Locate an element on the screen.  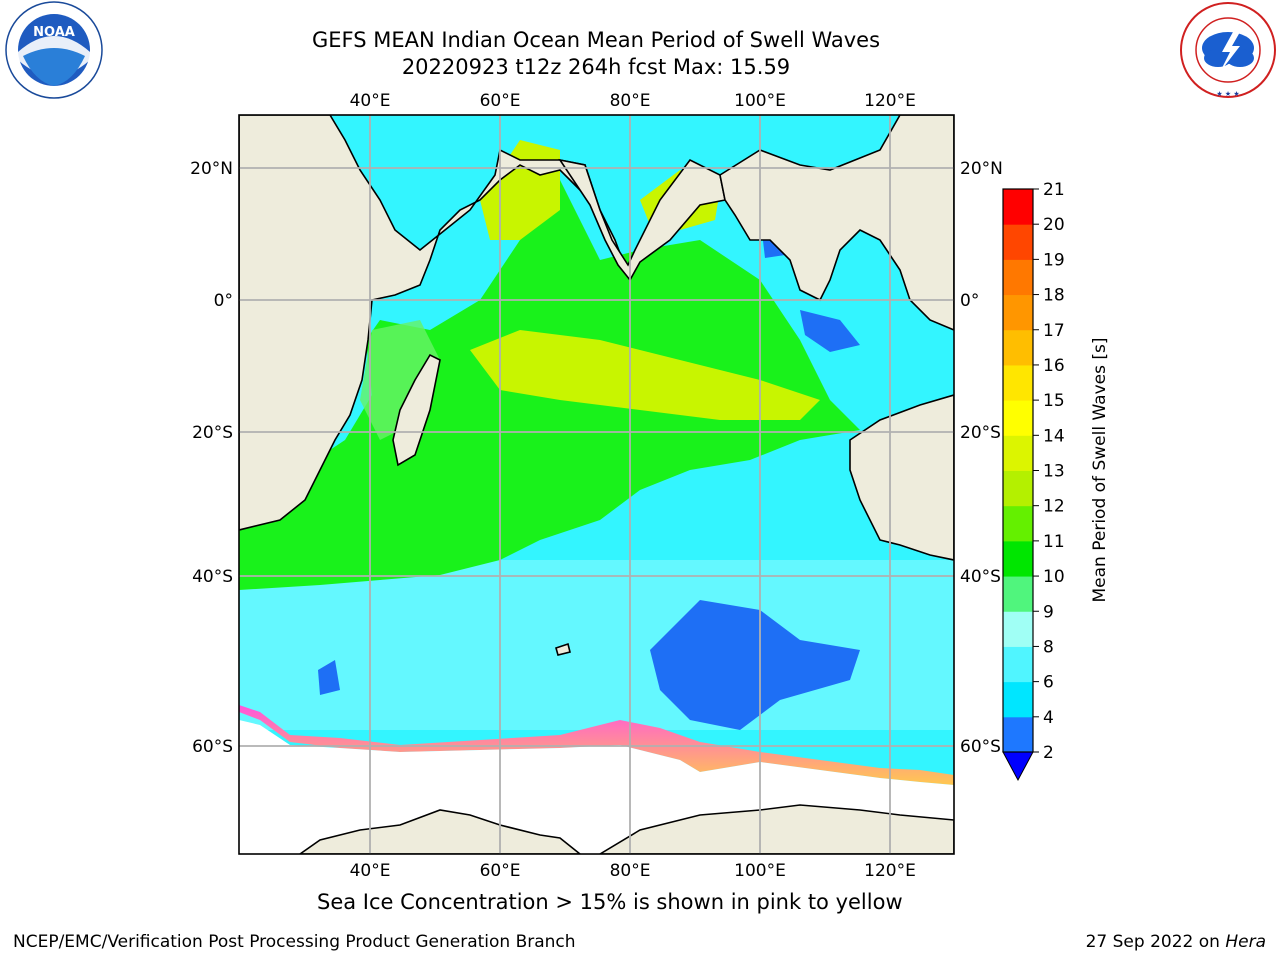
colorbar-extend-arrow is located at coordinates (1018, 766).